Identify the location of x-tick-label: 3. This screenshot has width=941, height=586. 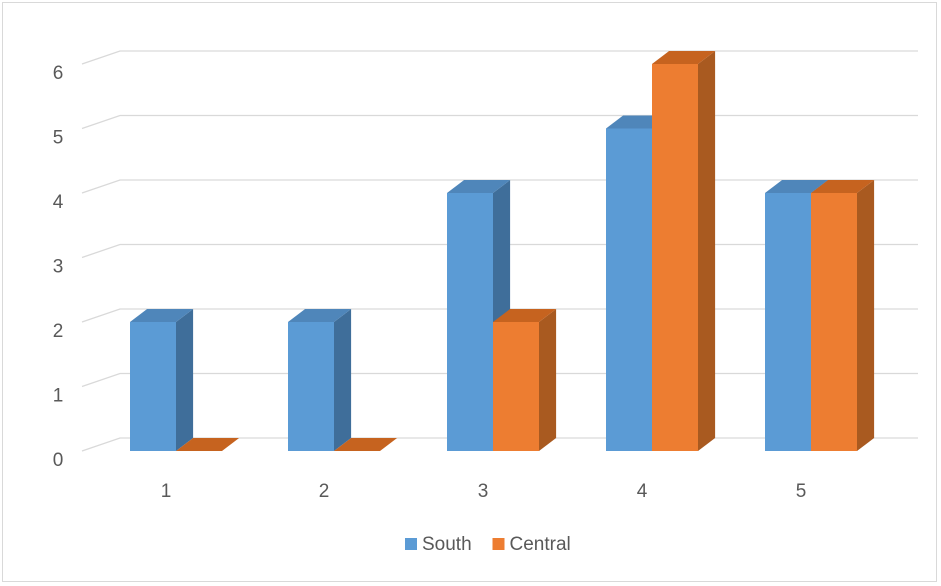
(483, 491).